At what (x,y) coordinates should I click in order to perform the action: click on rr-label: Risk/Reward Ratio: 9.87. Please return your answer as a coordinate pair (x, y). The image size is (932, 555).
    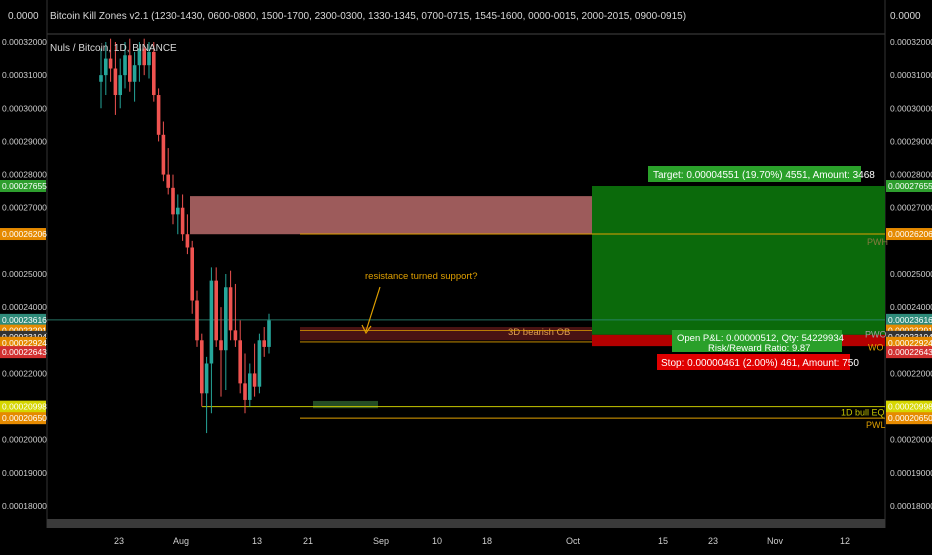
    Looking at the image, I should click on (759, 348).